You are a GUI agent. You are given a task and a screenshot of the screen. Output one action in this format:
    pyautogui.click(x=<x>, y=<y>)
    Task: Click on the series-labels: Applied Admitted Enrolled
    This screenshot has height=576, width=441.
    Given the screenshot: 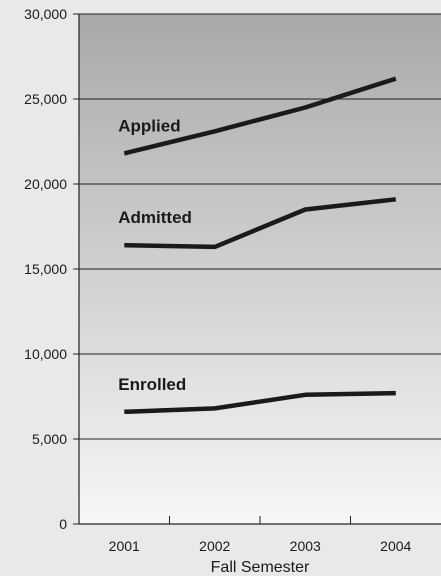 What is the action you would take?
    pyautogui.click(x=155, y=254)
    